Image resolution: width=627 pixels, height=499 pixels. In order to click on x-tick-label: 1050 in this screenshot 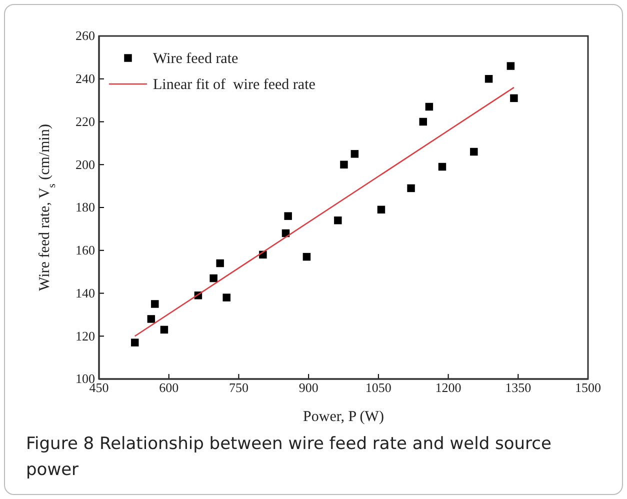, I will do `click(378, 388)`.